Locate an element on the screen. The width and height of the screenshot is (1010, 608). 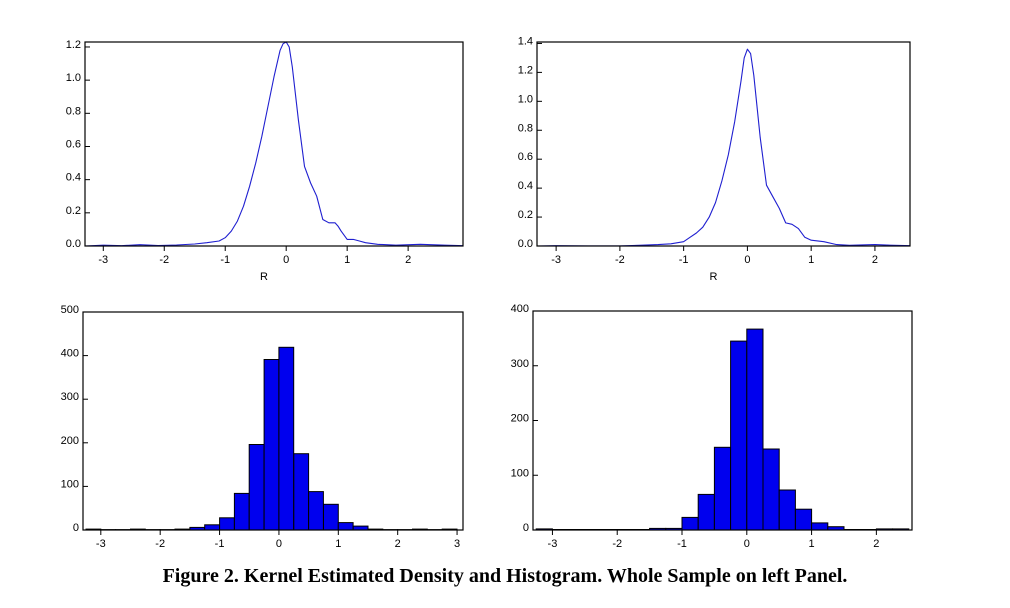
density-left-frame is located at coordinates (274, 144).